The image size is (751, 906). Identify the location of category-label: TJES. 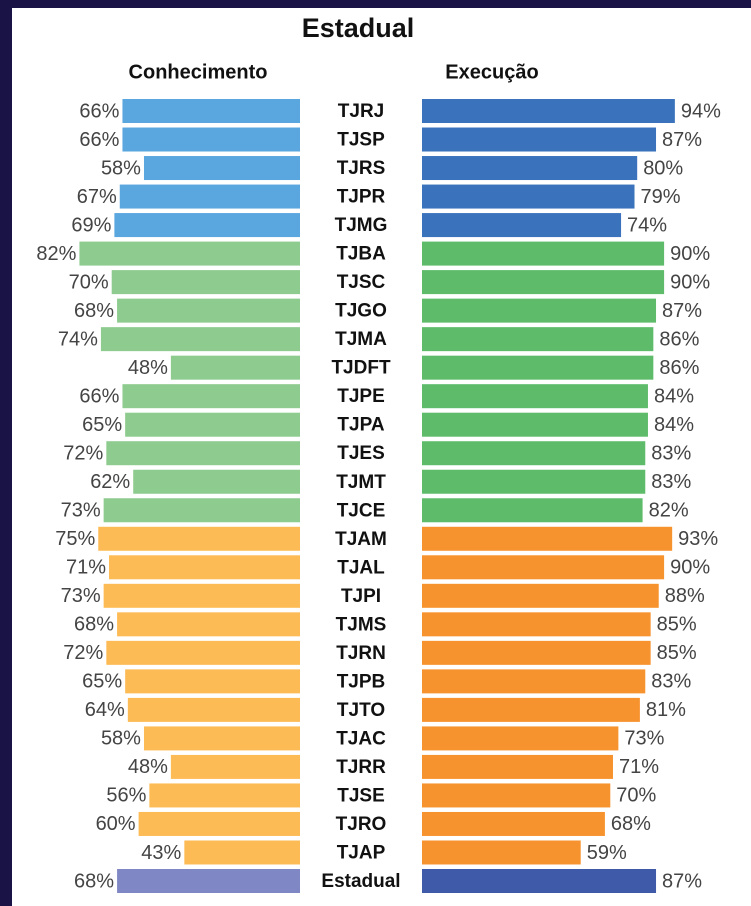
(361, 453).